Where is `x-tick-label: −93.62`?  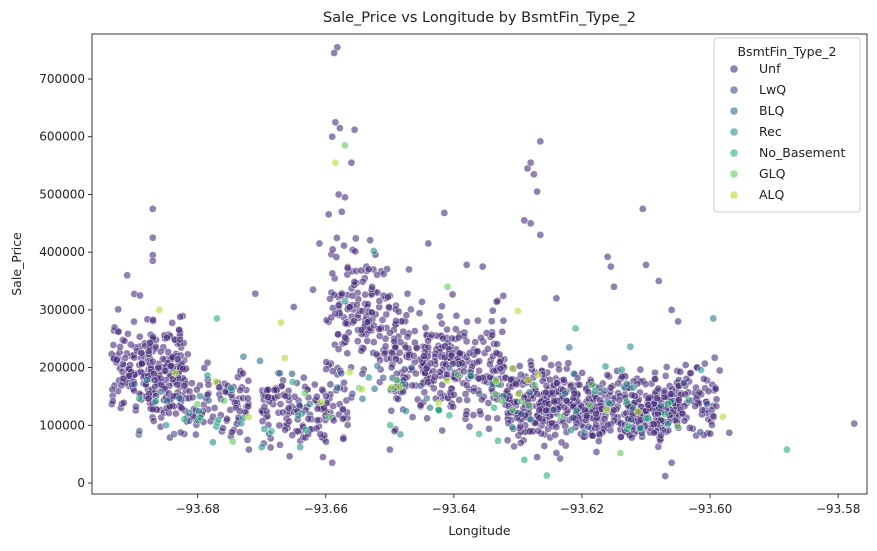
x-tick-label: −93.62 is located at coordinates (582, 509).